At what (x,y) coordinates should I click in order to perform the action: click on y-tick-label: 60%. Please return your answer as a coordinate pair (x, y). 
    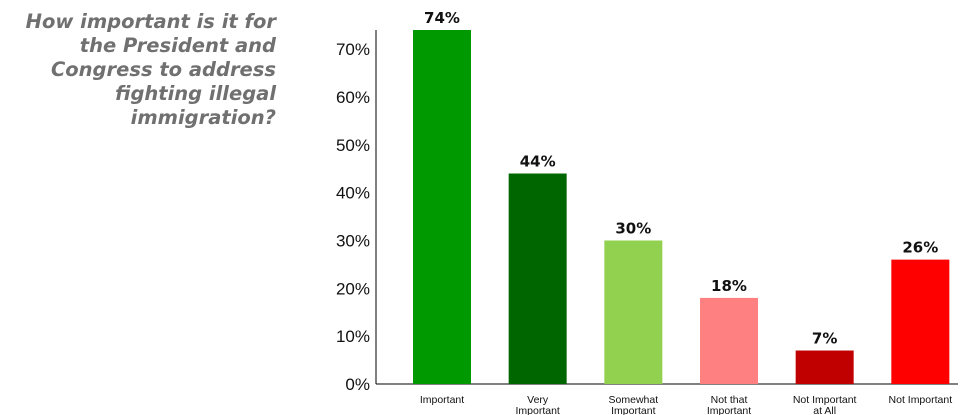
    Looking at the image, I should click on (353, 97).